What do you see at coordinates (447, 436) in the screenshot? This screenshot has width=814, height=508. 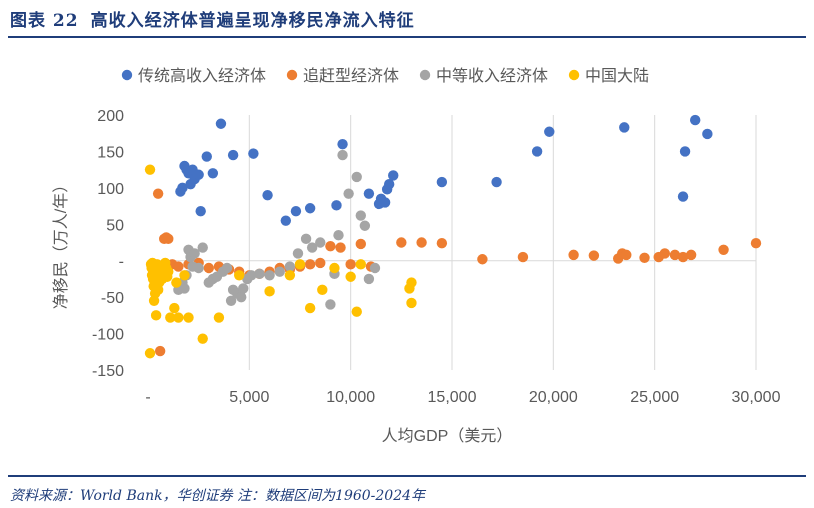 I see `x-axis-label: 人均GDP（美元）` at bounding box center [447, 436].